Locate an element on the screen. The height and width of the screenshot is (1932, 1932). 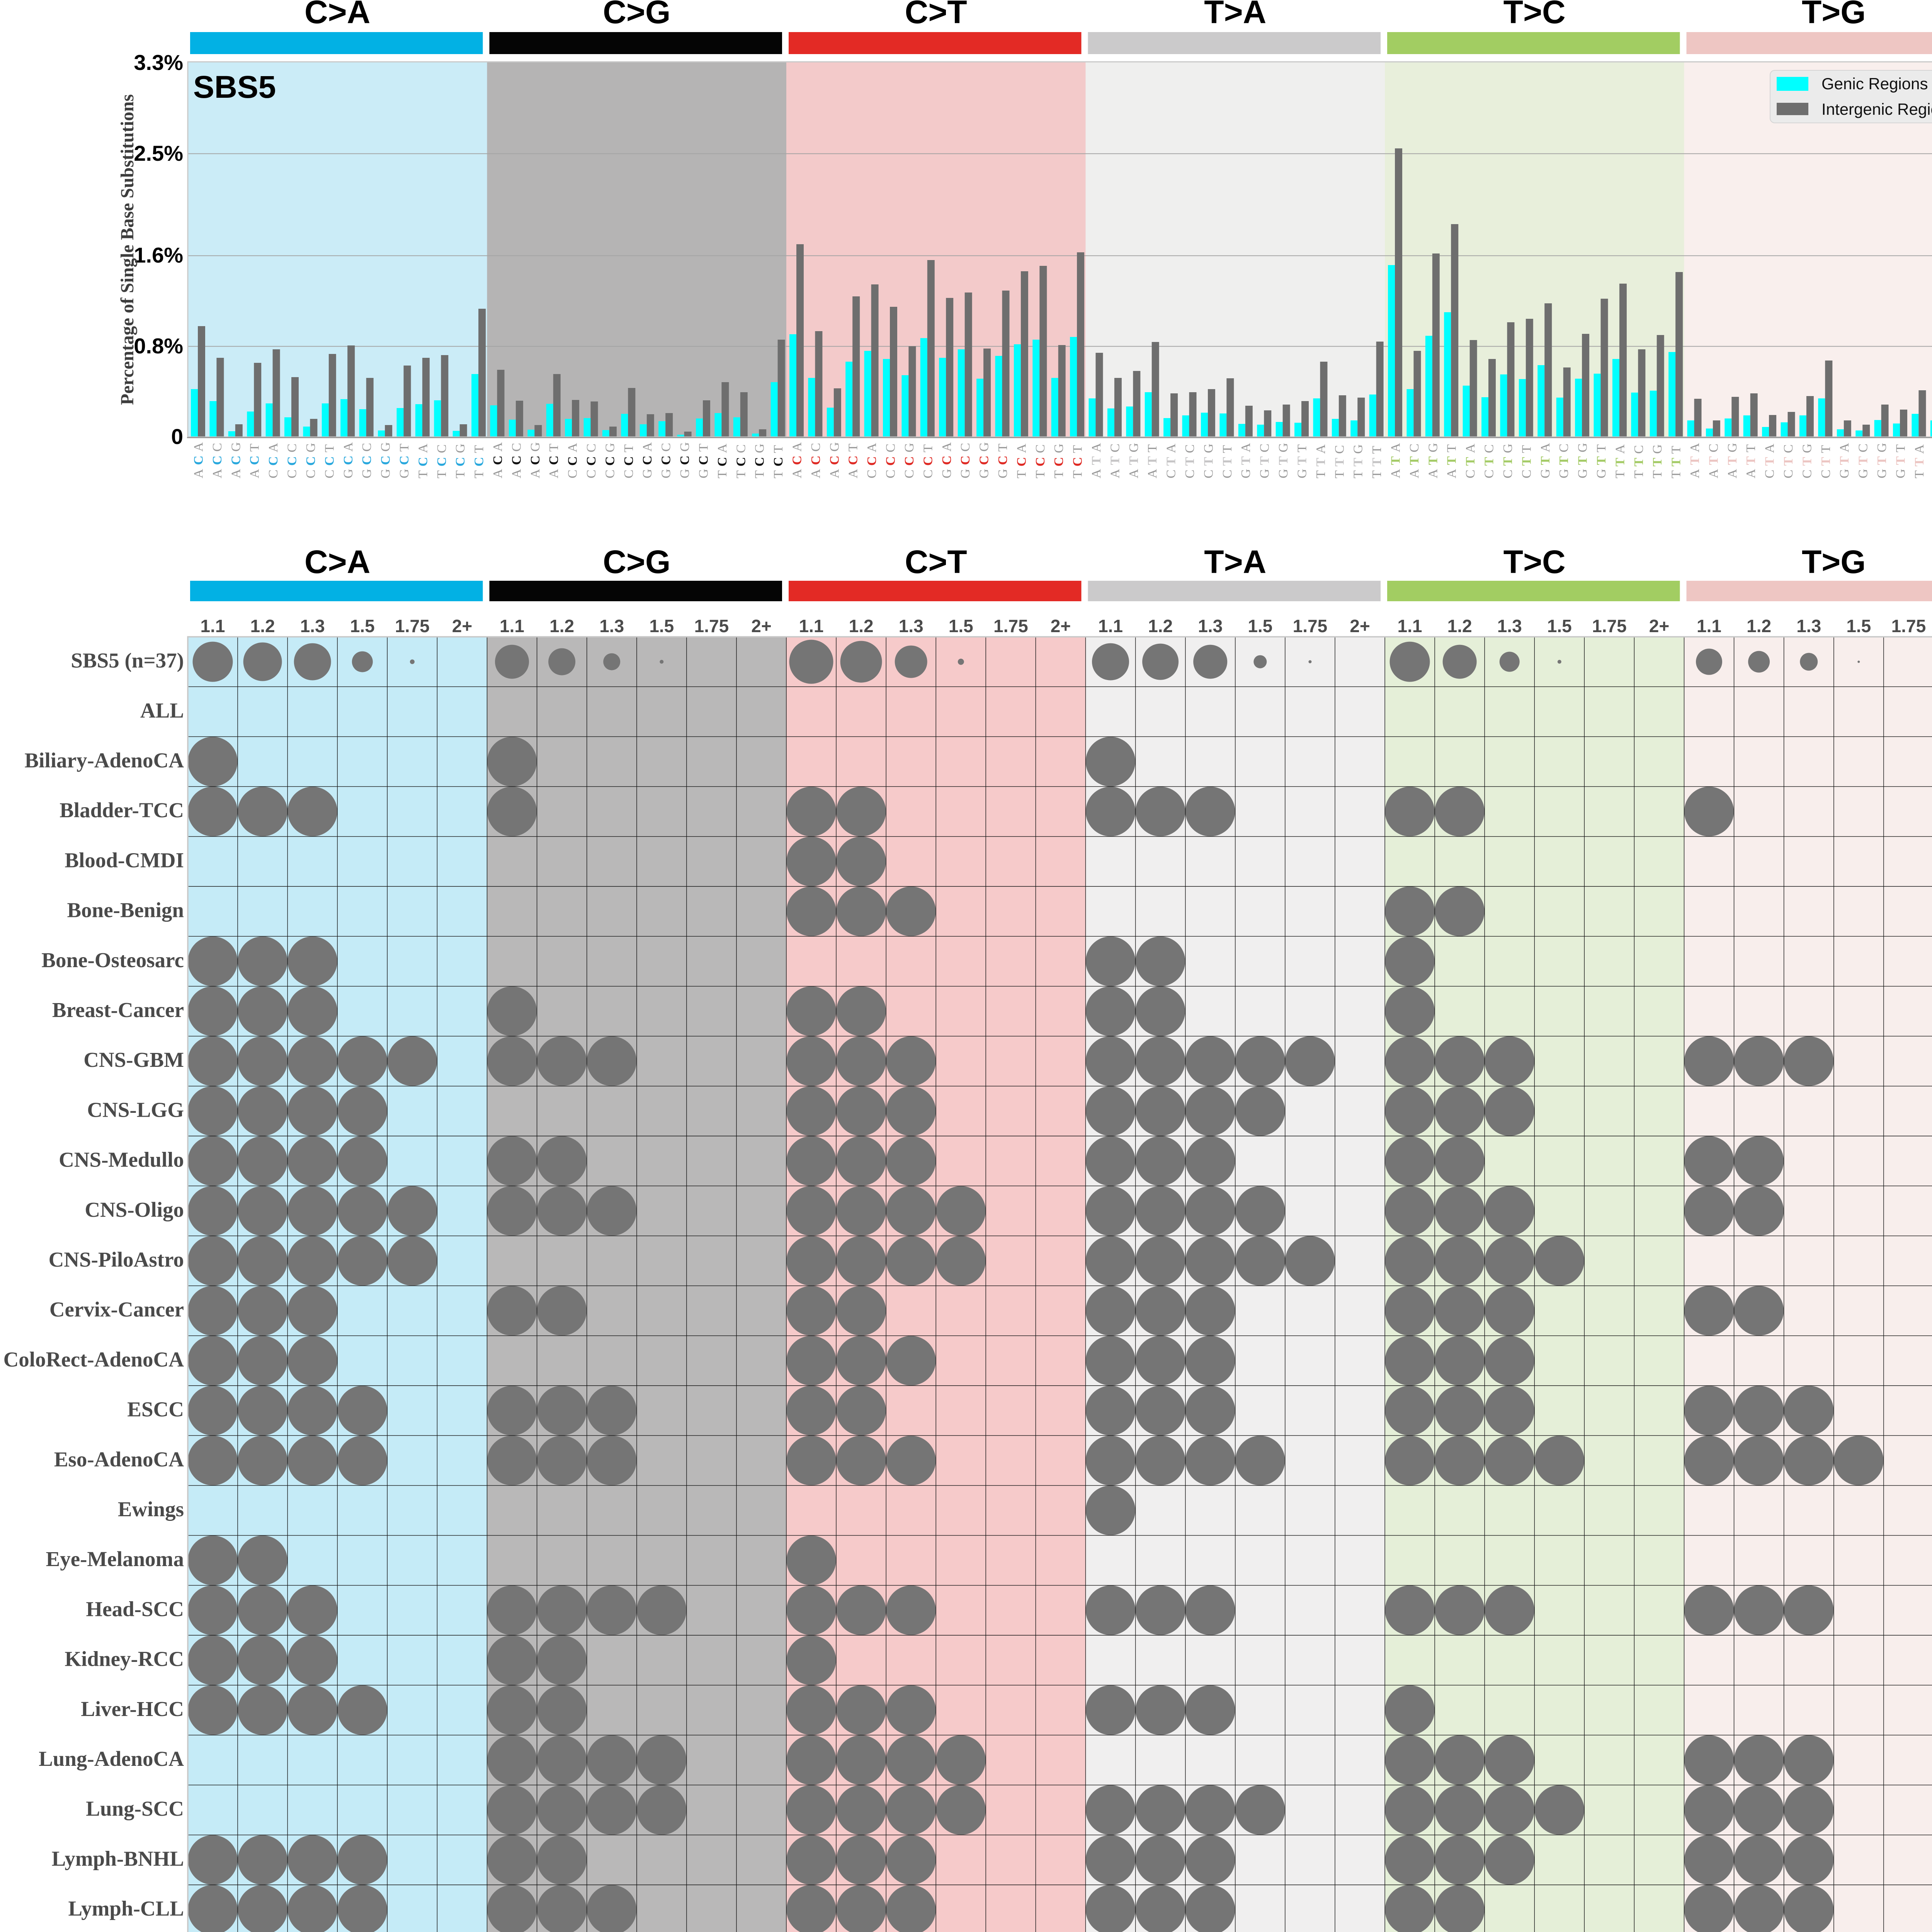
svg-text: Eye-Melanoma is located at coordinates (115, 1559).